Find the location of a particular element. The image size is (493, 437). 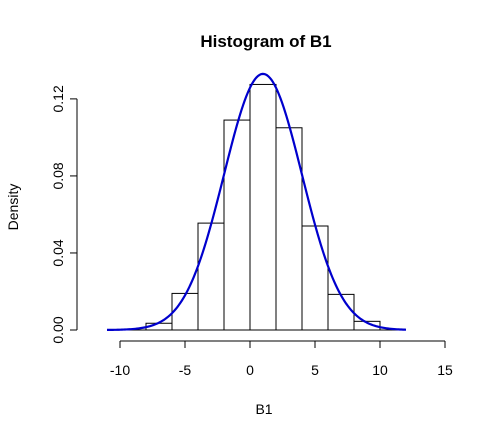

x-tick-label: 10 is located at coordinates (380, 370).